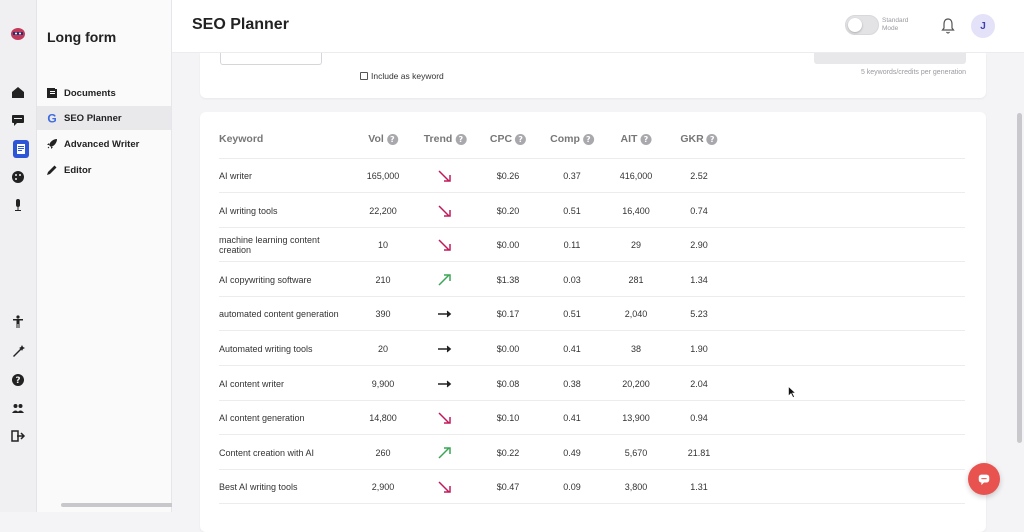 The height and width of the screenshot is (532, 1024). I want to click on team-icon, so click(18, 408).